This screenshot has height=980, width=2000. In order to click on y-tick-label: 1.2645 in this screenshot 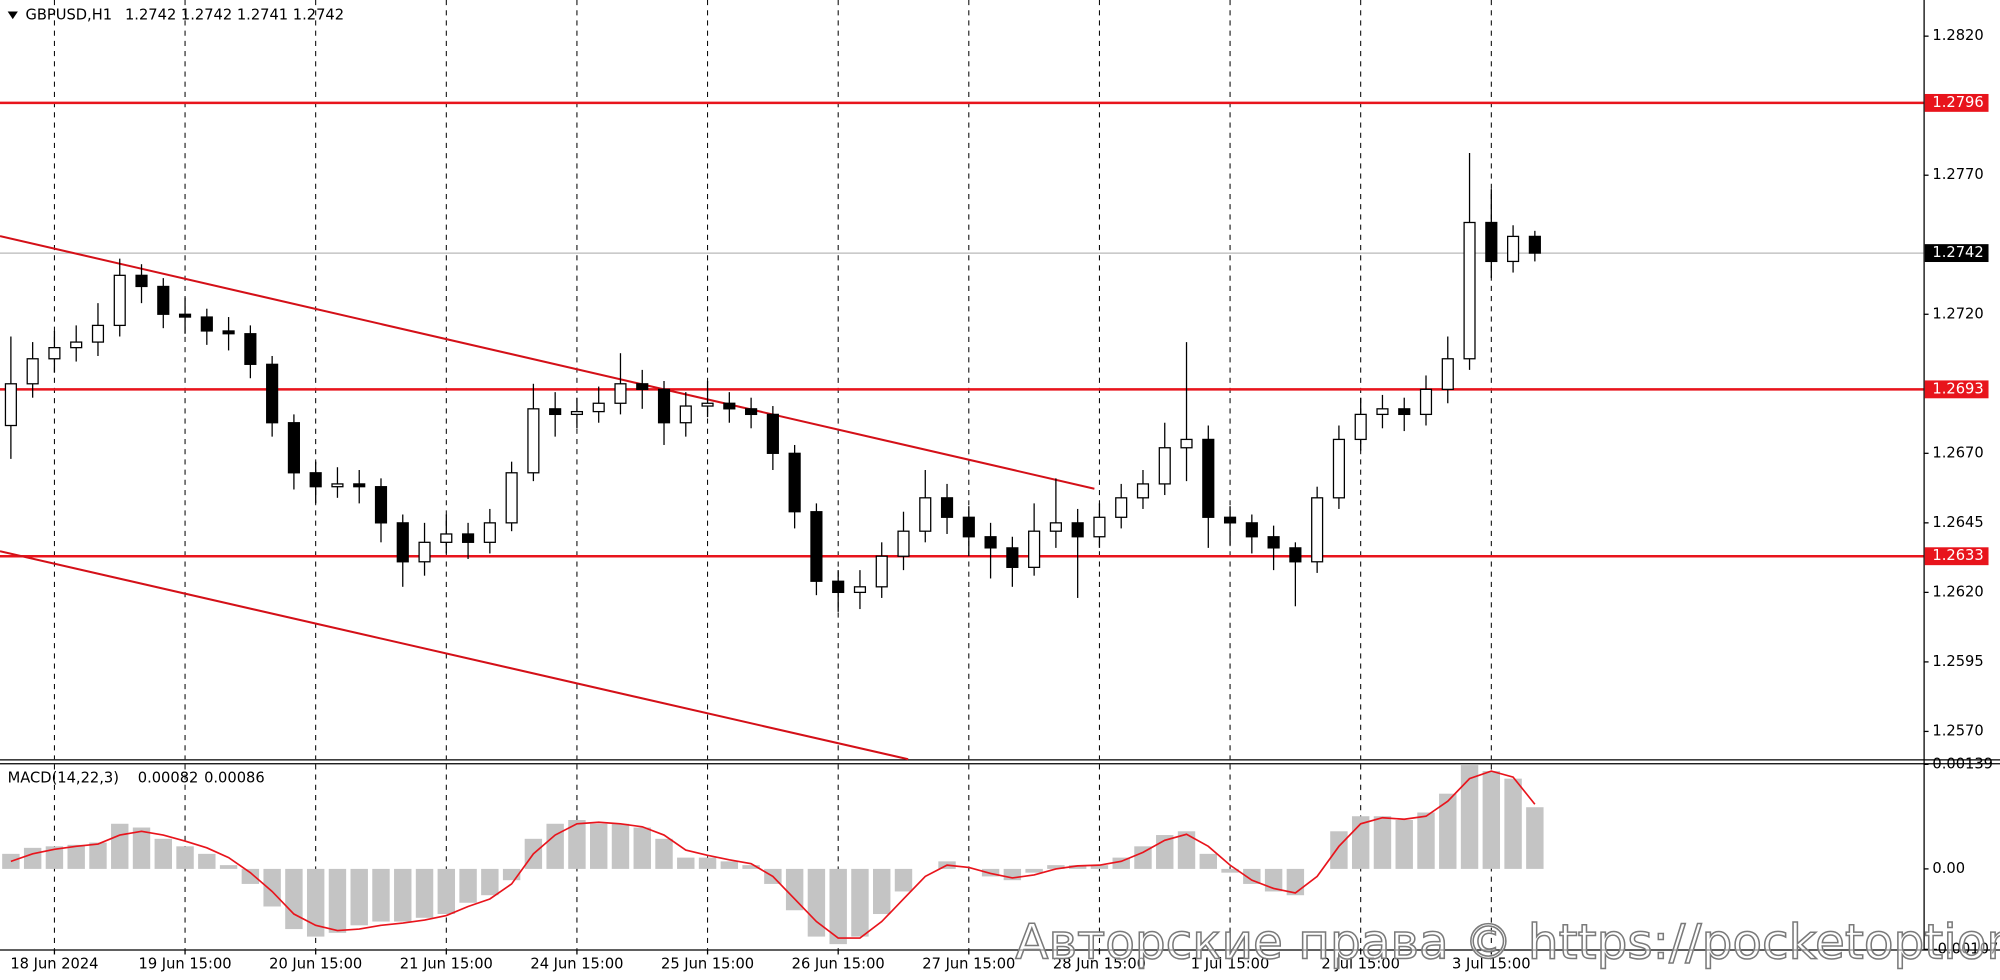, I will do `click(1957, 522)`.